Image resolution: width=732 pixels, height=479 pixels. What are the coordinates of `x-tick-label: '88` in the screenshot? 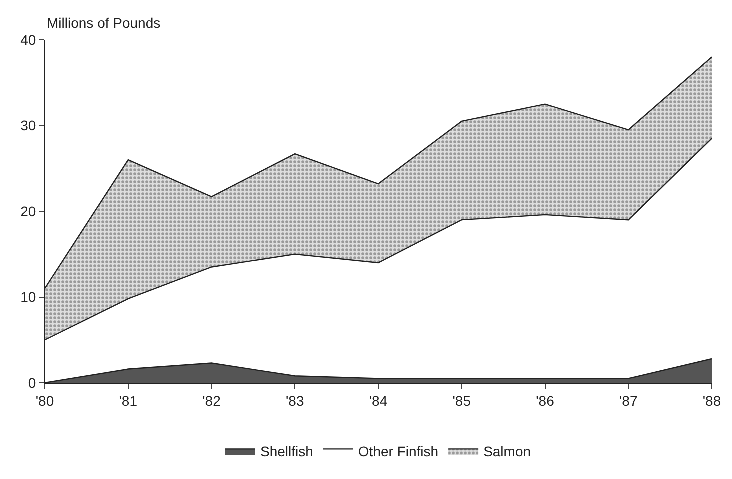 It's located at (712, 400).